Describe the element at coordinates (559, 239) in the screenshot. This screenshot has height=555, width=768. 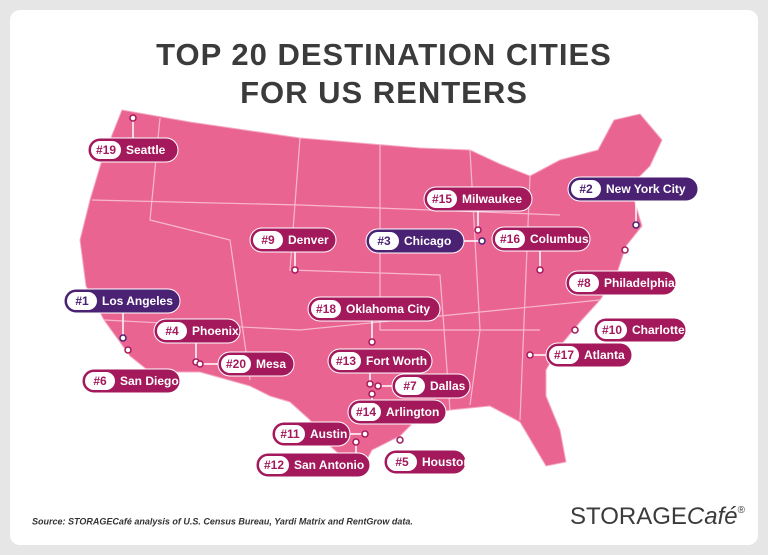
I see `city-name: Columbus` at that location.